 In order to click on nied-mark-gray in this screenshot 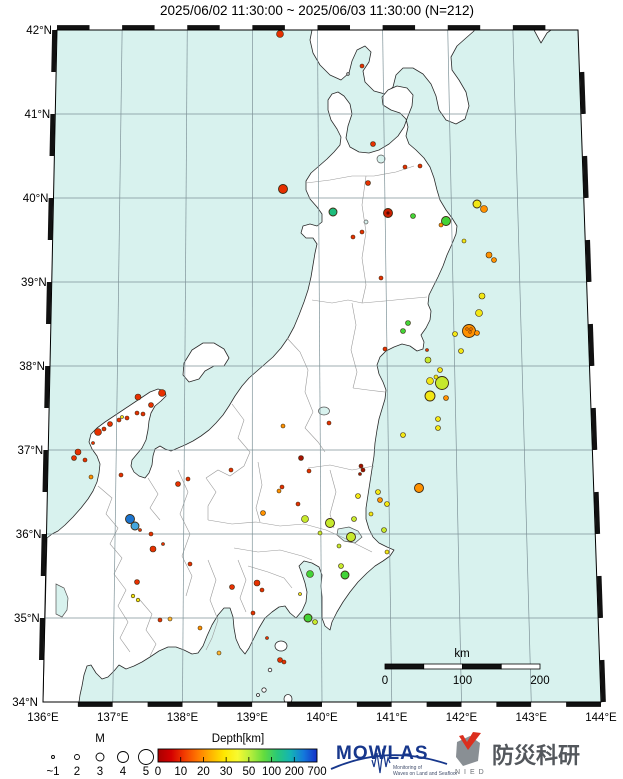, I will do `click(468, 751)`.